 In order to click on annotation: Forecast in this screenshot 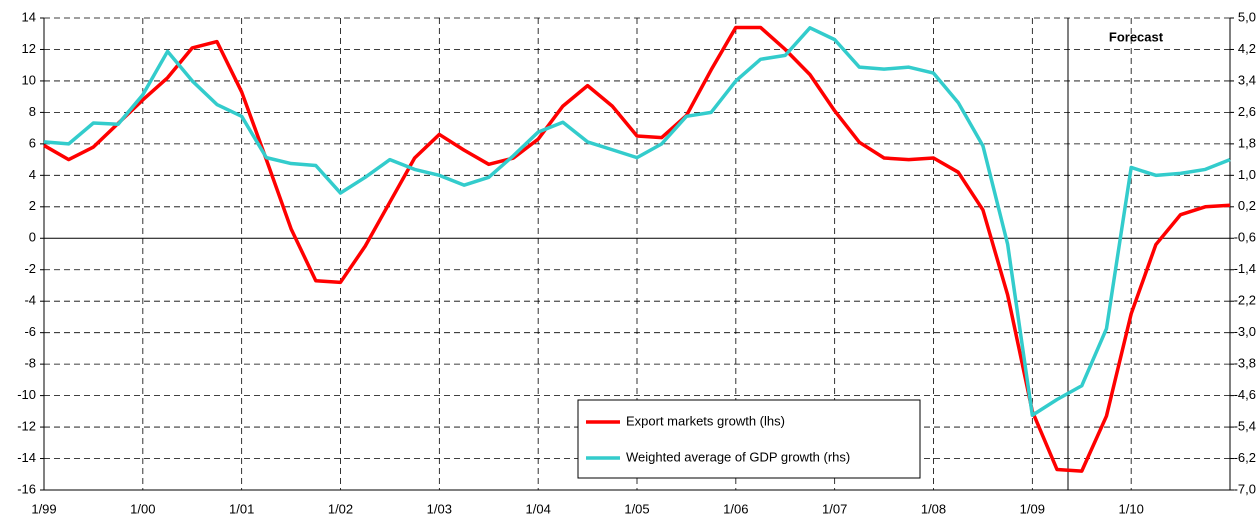, I will do `click(1136, 36)`.